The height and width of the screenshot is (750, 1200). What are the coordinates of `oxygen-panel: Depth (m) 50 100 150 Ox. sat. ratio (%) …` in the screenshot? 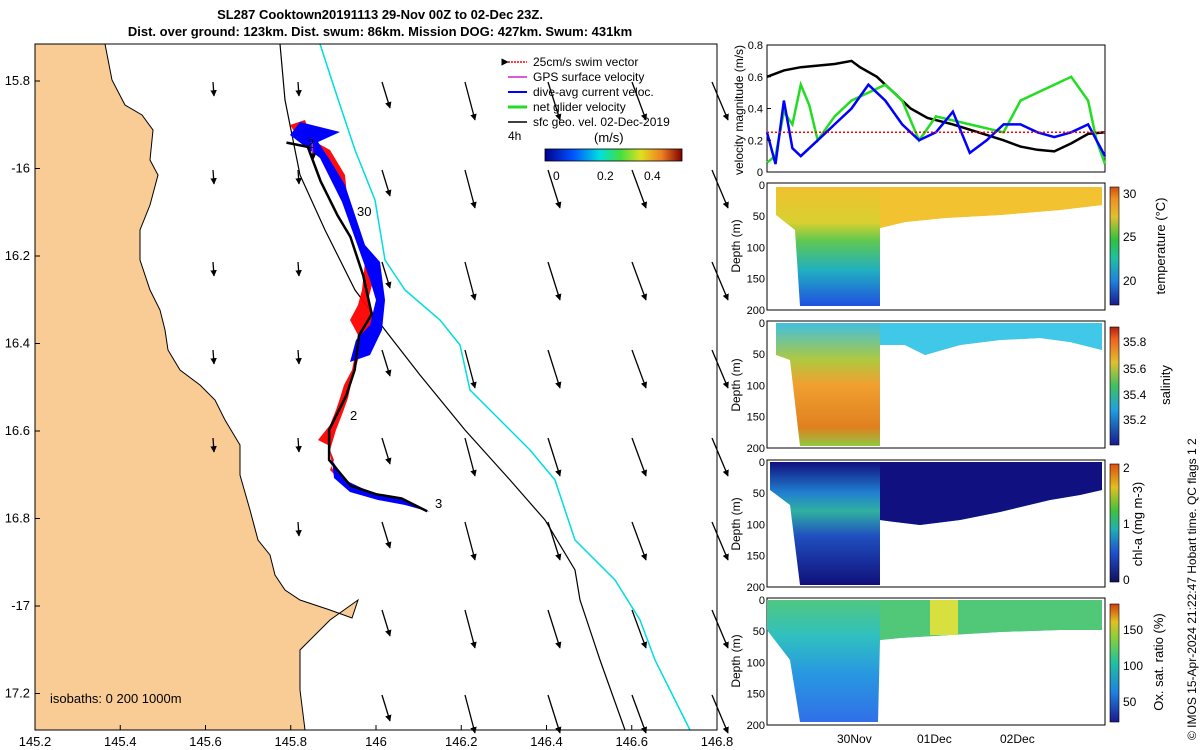 It's located at (947, 671).